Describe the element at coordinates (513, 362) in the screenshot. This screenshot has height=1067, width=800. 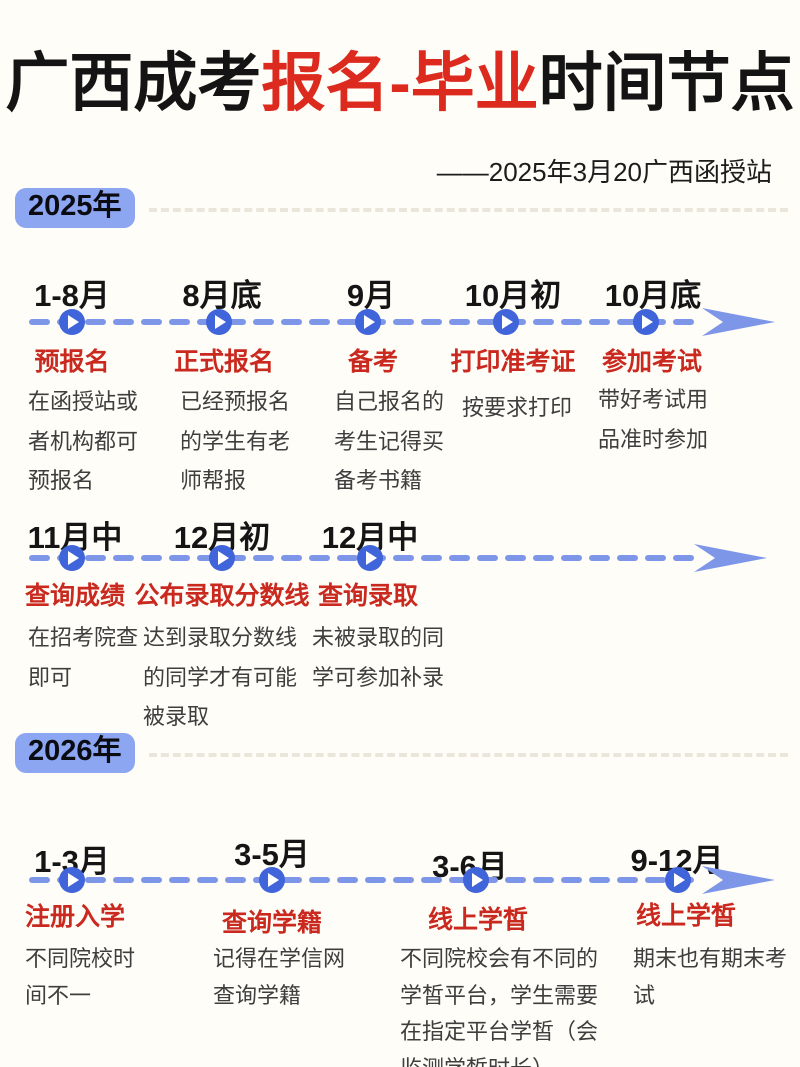
I see `stage-label: 打印准考证` at that location.